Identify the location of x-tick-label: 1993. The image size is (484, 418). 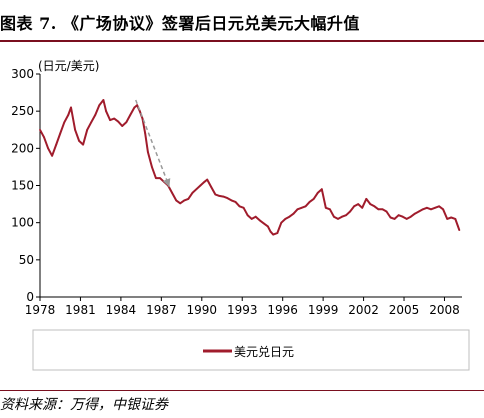
(242, 310).